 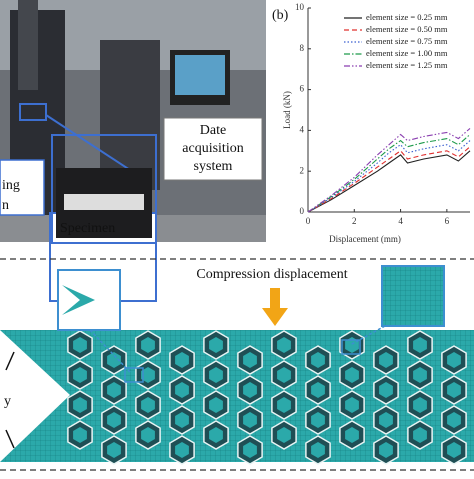 What do you see at coordinates (400, 221) in the screenshot?
I see `x-tick-label: 4` at bounding box center [400, 221].